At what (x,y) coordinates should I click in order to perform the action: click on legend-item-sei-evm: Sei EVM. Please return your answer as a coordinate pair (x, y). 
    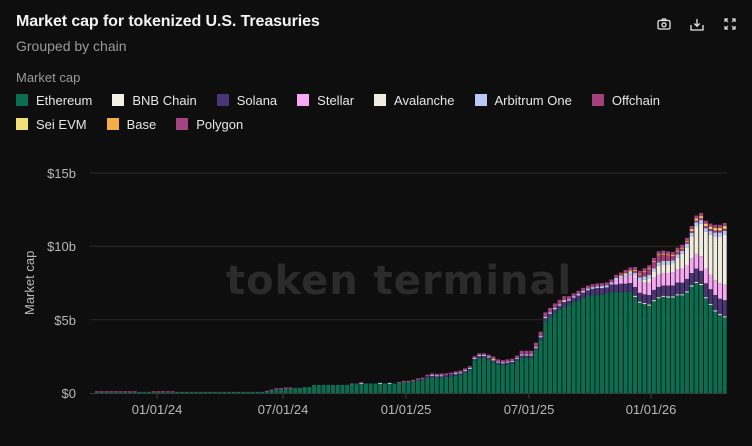
    Looking at the image, I should click on (51, 124).